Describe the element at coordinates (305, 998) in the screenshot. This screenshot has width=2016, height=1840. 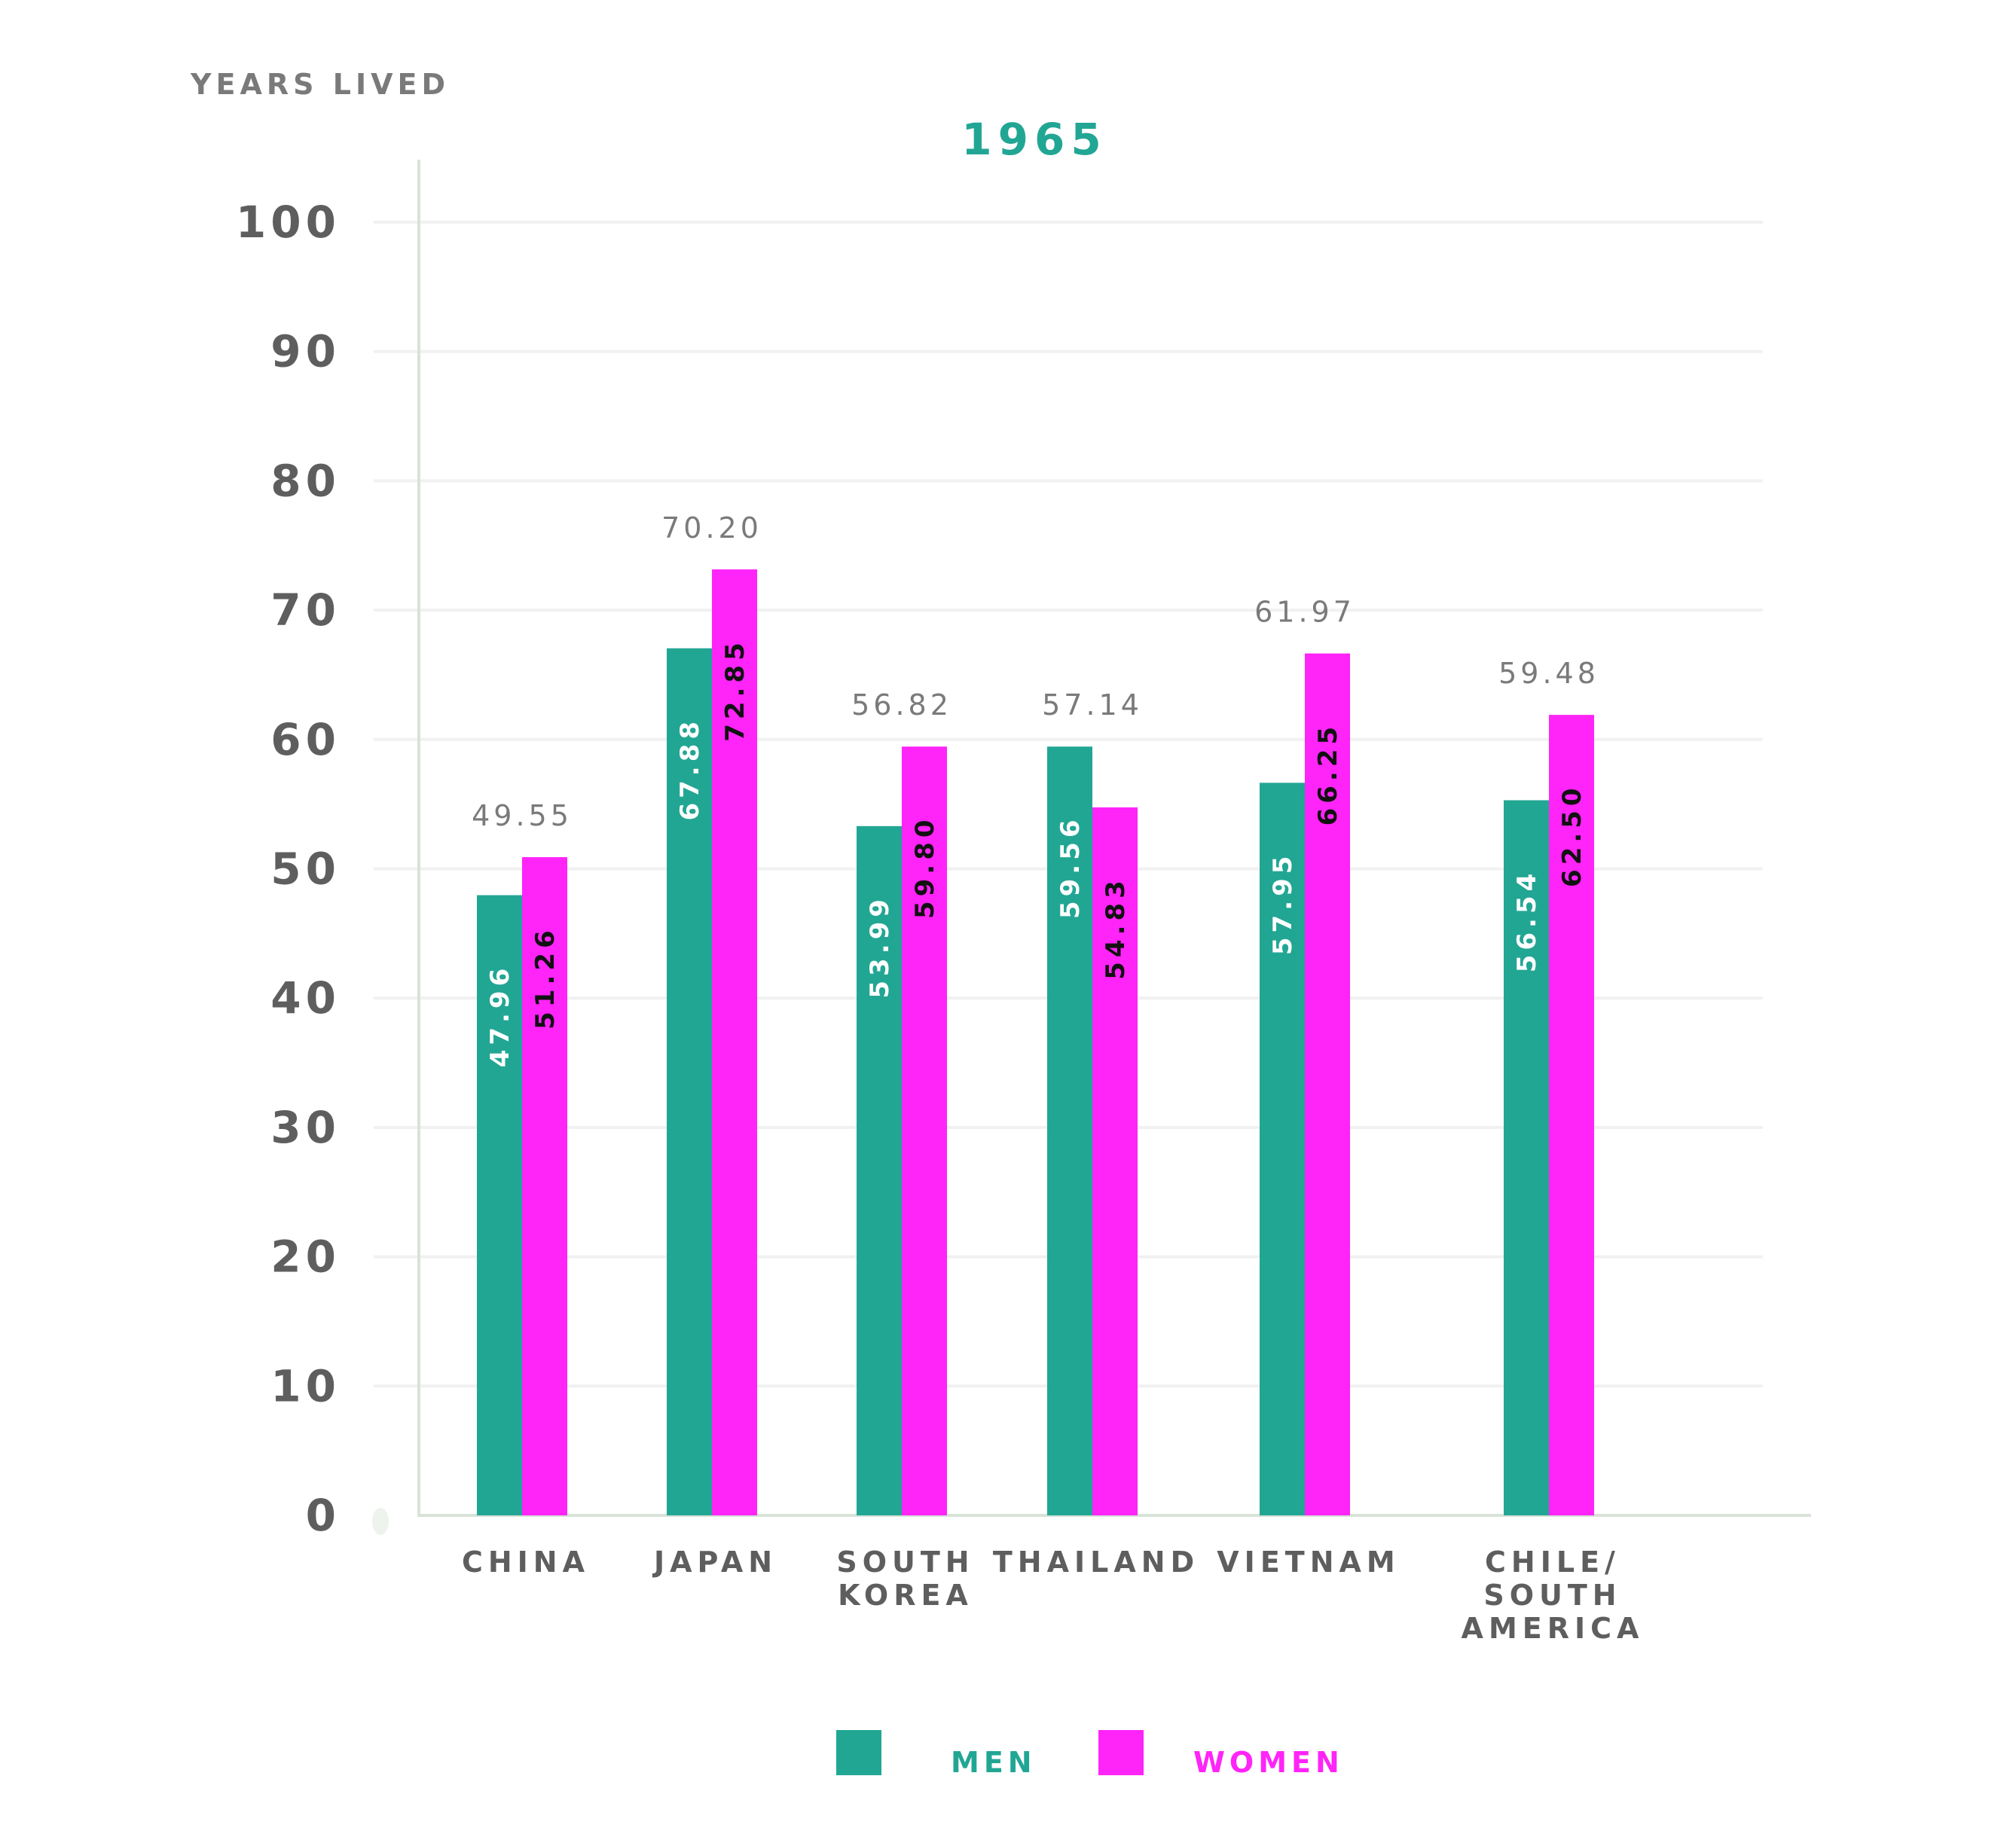
I see `y-tick-label: 40` at that location.